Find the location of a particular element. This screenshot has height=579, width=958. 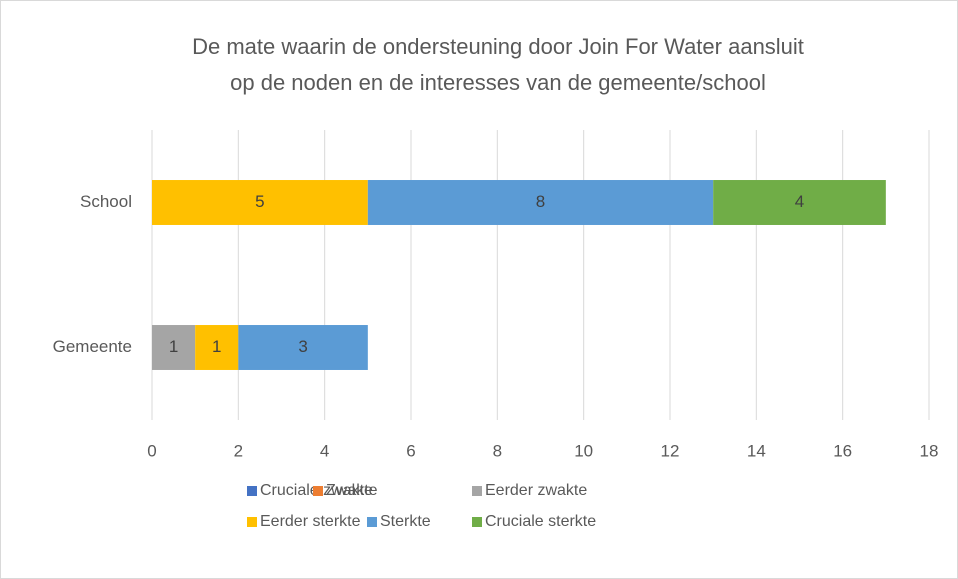

legend-label: Cruciale sterkte is located at coordinates (540, 521).